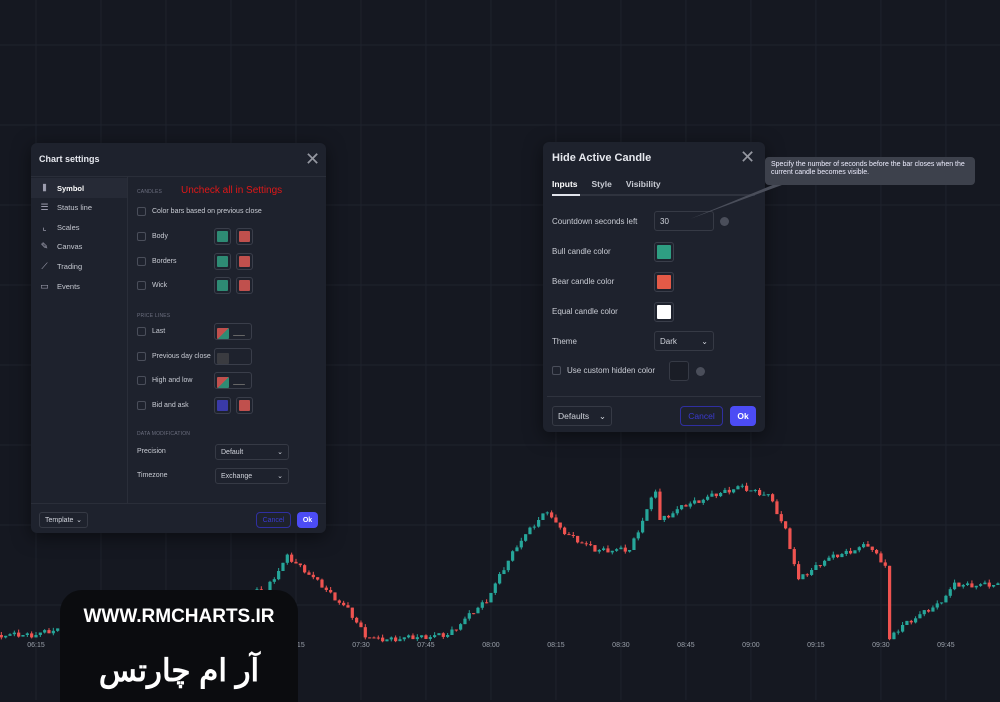  I want to click on precision-select: Default ⌄, so click(252, 452).